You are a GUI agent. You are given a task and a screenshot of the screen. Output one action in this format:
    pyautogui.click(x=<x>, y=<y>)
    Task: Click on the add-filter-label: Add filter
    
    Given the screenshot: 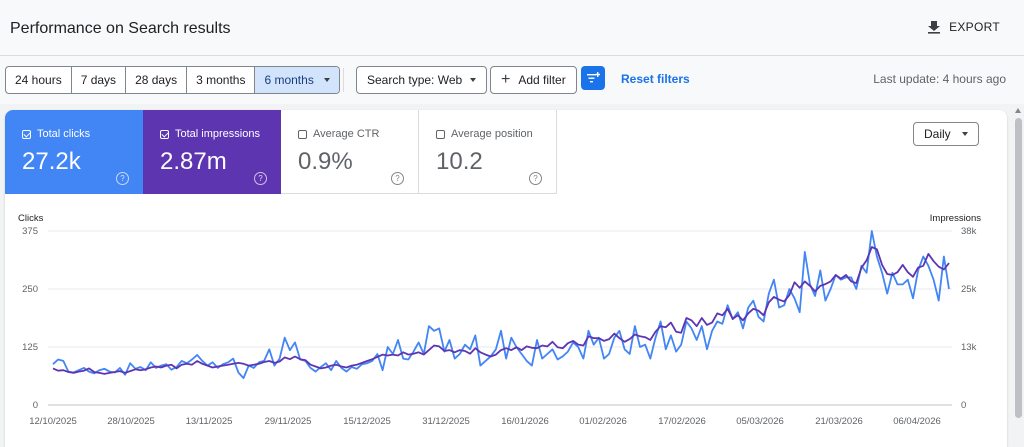 What is the action you would take?
    pyautogui.click(x=542, y=80)
    